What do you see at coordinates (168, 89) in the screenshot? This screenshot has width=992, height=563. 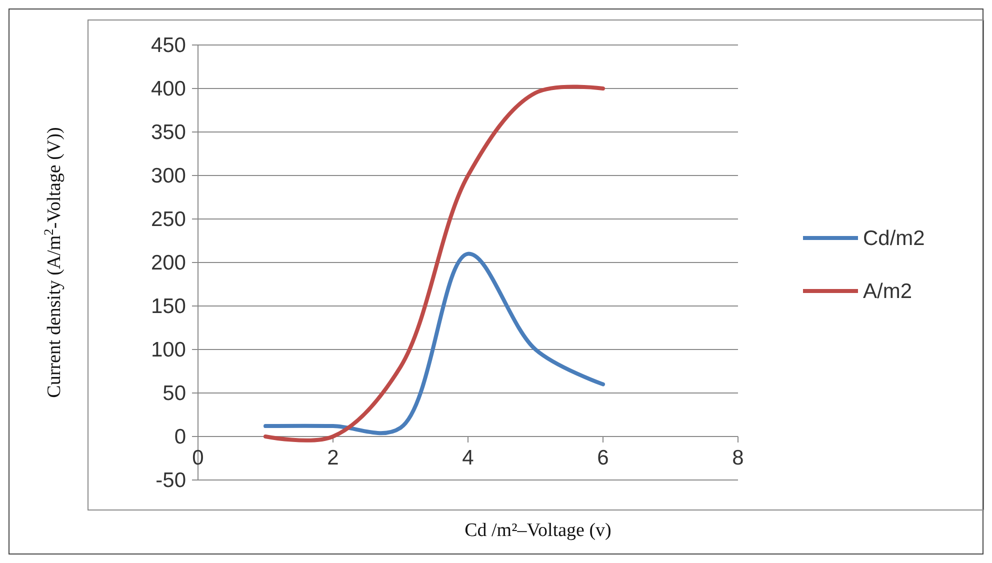 I see `y-tick-label: 400` at bounding box center [168, 89].